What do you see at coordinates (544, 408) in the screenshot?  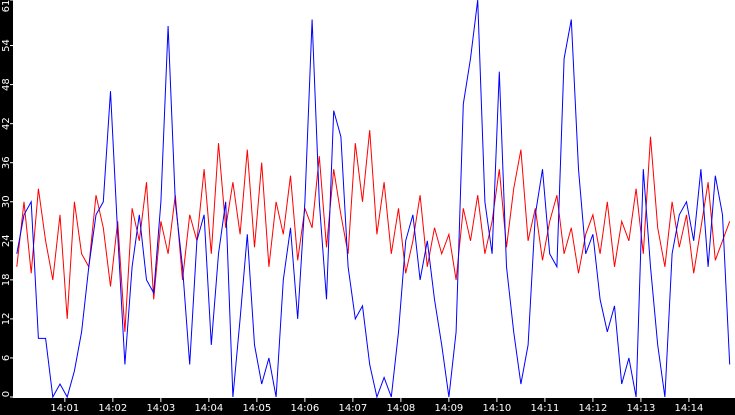 I see `x-tick-label: 14:11` at bounding box center [544, 408].